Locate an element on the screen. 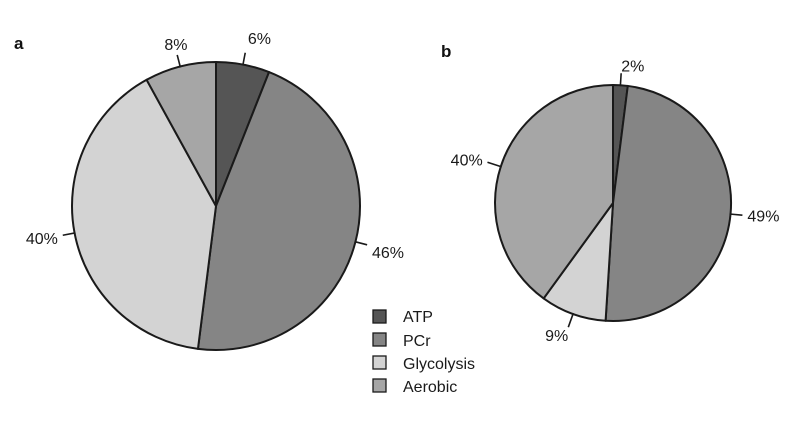 The image size is (800, 438). legend-item-aerobic: Aerobic is located at coordinates (414, 387).